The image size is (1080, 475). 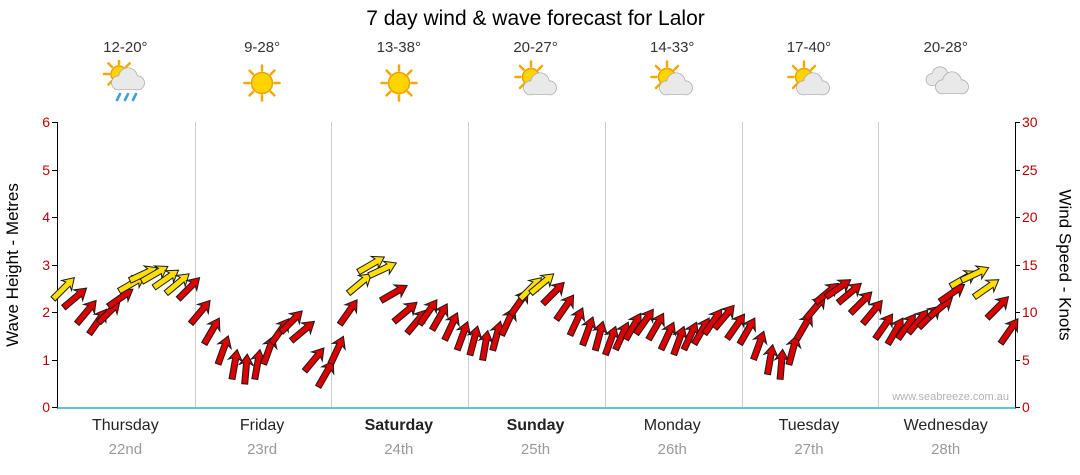 What do you see at coordinates (262, 47) in the screenshot?
I see `temp-range: 9-28°` at bounding box center [262, 47].